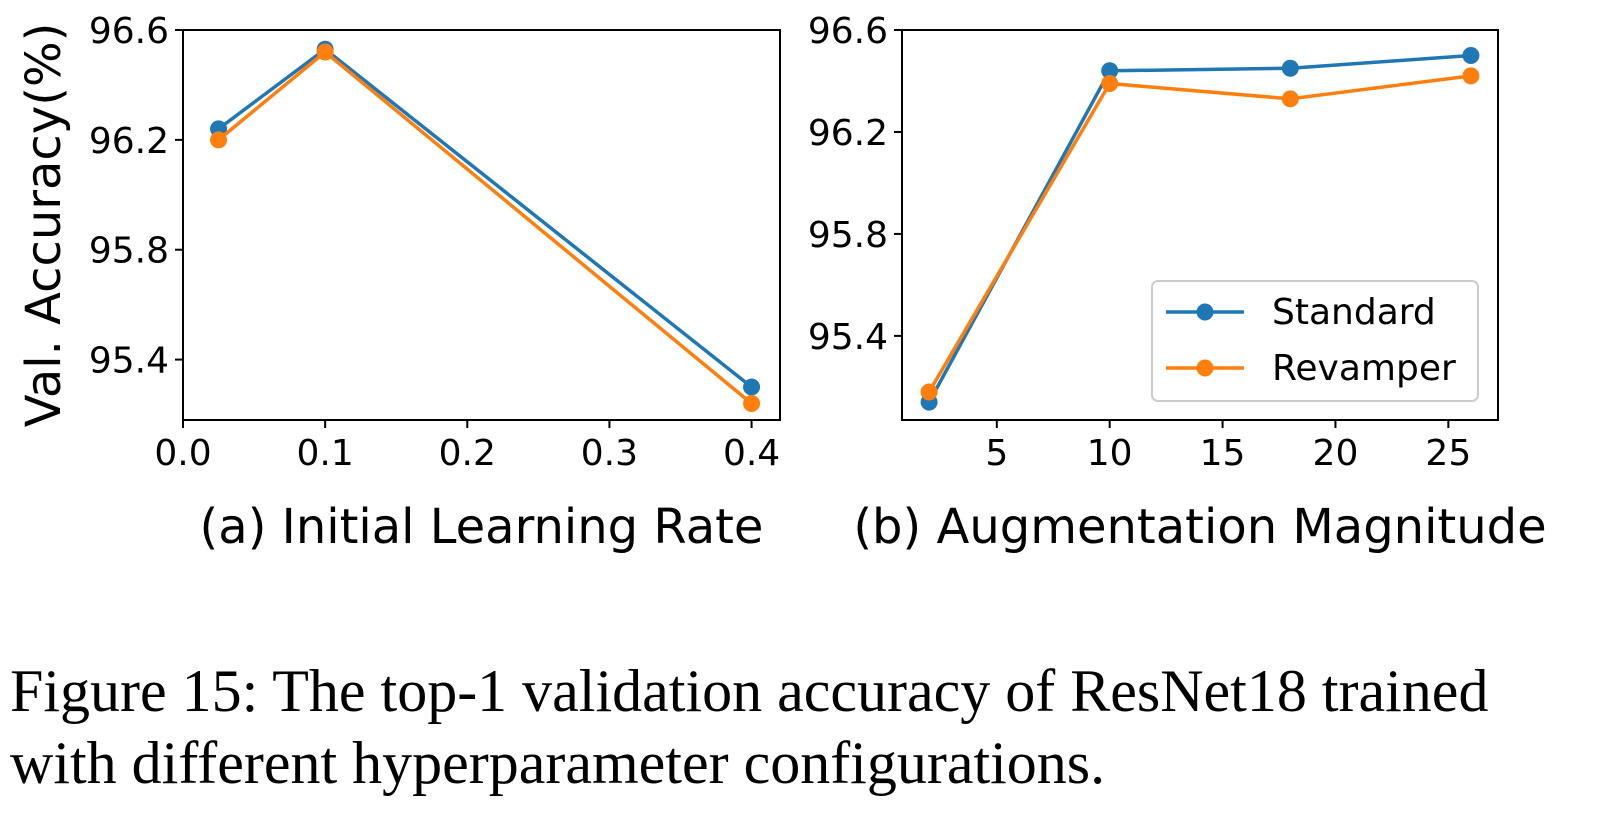 This screenshot has width=1621, height=838. What do you see at coordinates (1223, 453) in the screenshot?
I see `x-tick-label: 15` at bounding box center [1223, 453].